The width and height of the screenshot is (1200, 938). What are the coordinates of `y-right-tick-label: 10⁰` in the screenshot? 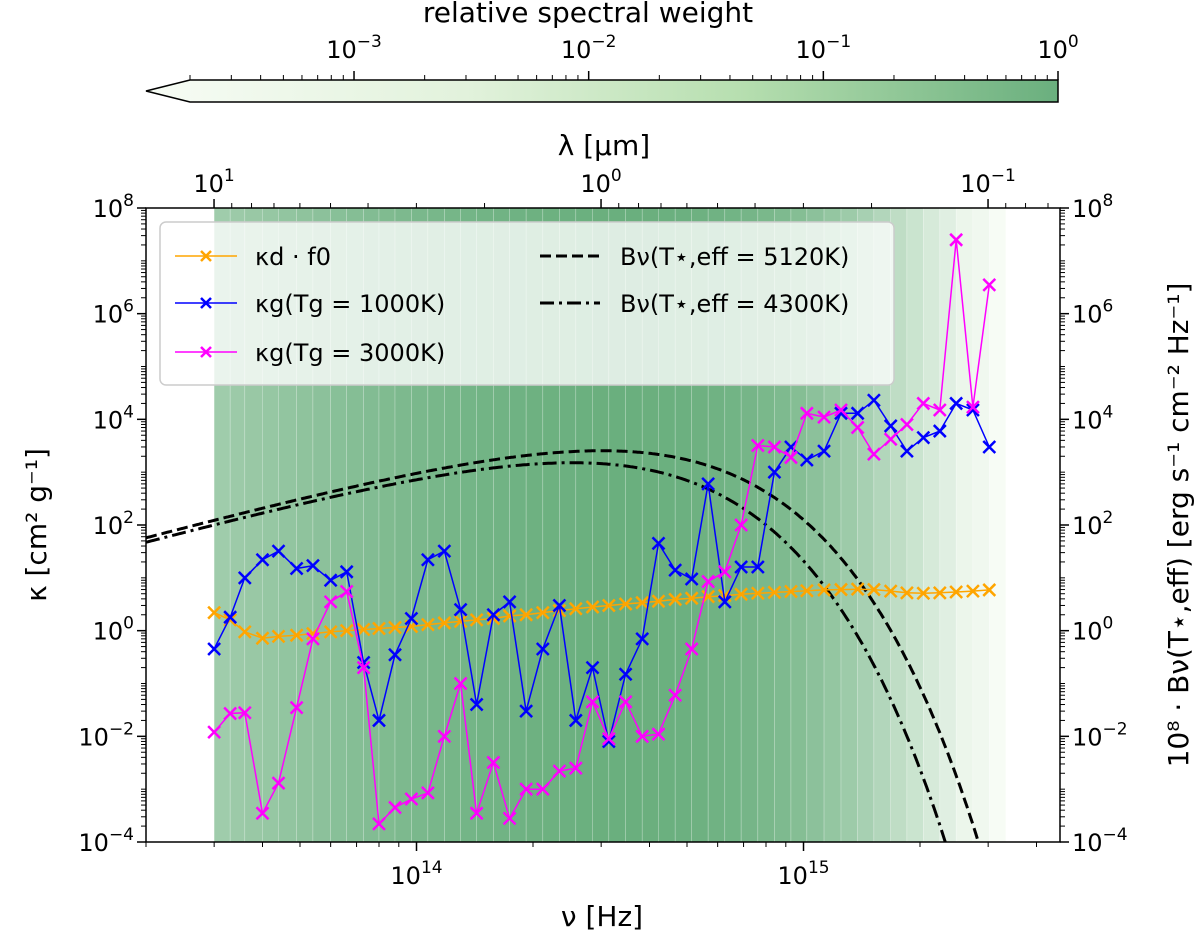 It's located at (1092, 630).